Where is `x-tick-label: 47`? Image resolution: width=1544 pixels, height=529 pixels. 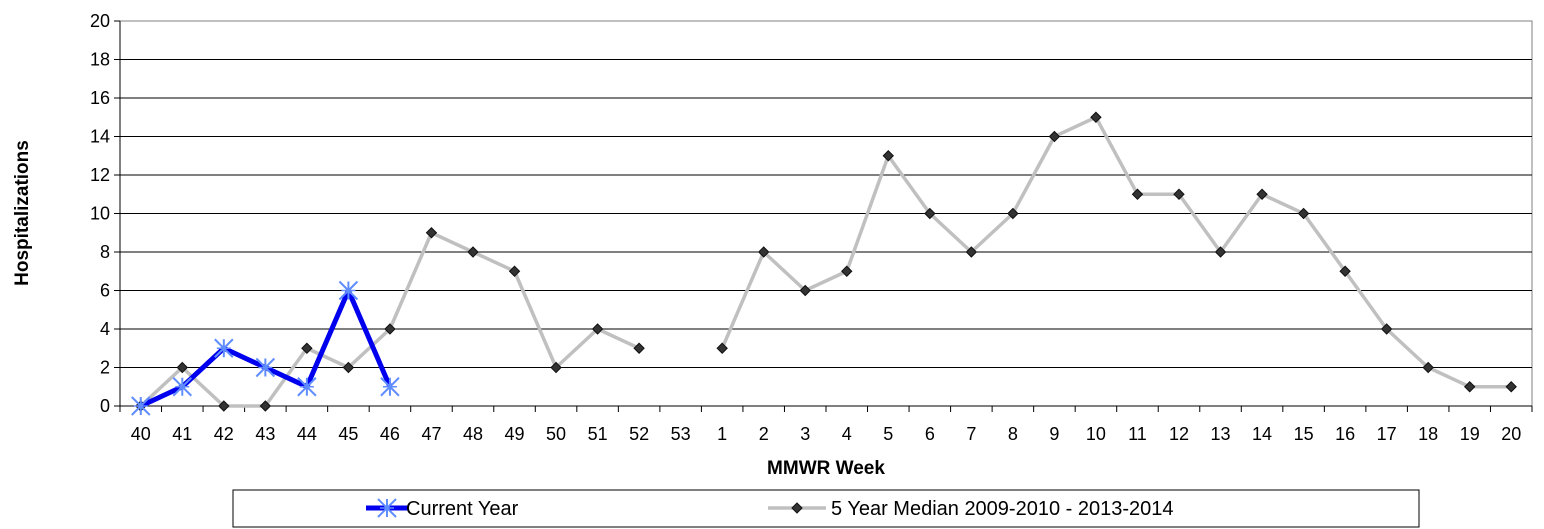 x-tick-label: 47 is located at coordinates (431, 434).